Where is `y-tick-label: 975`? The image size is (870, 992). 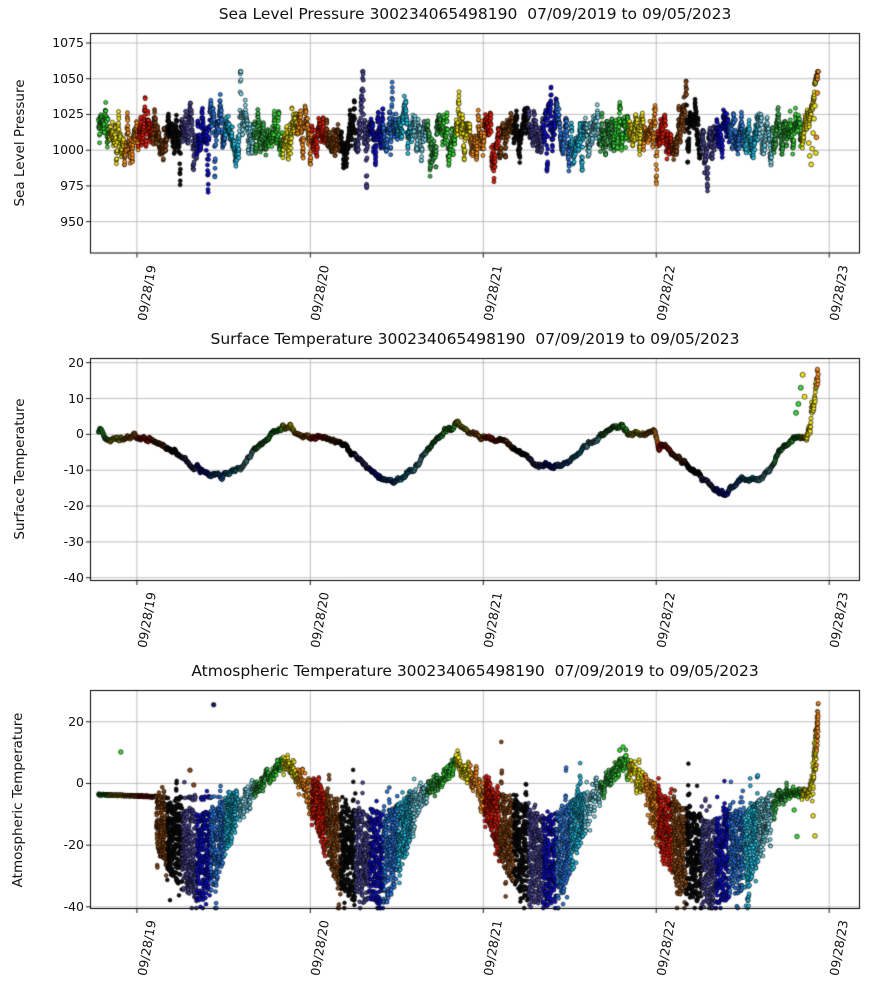 y-tick-label: 975 is located at coordinates (72, 185).